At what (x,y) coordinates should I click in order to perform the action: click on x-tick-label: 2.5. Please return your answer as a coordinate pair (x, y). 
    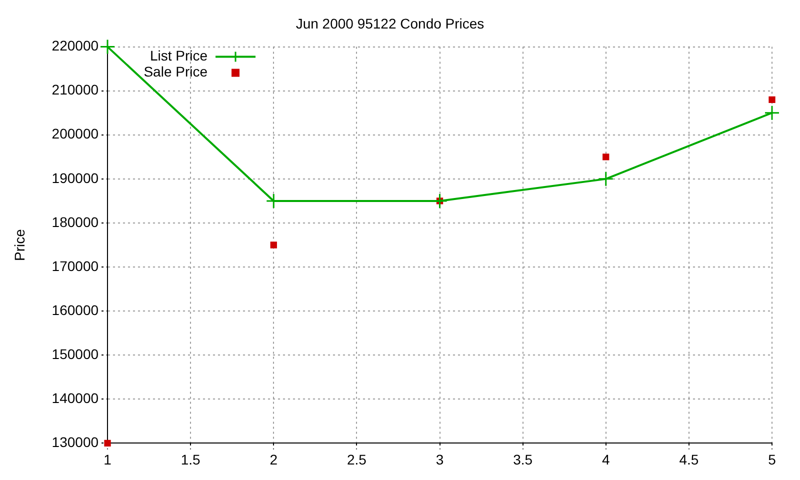
    Looking at the image, I should click on (356, 459).